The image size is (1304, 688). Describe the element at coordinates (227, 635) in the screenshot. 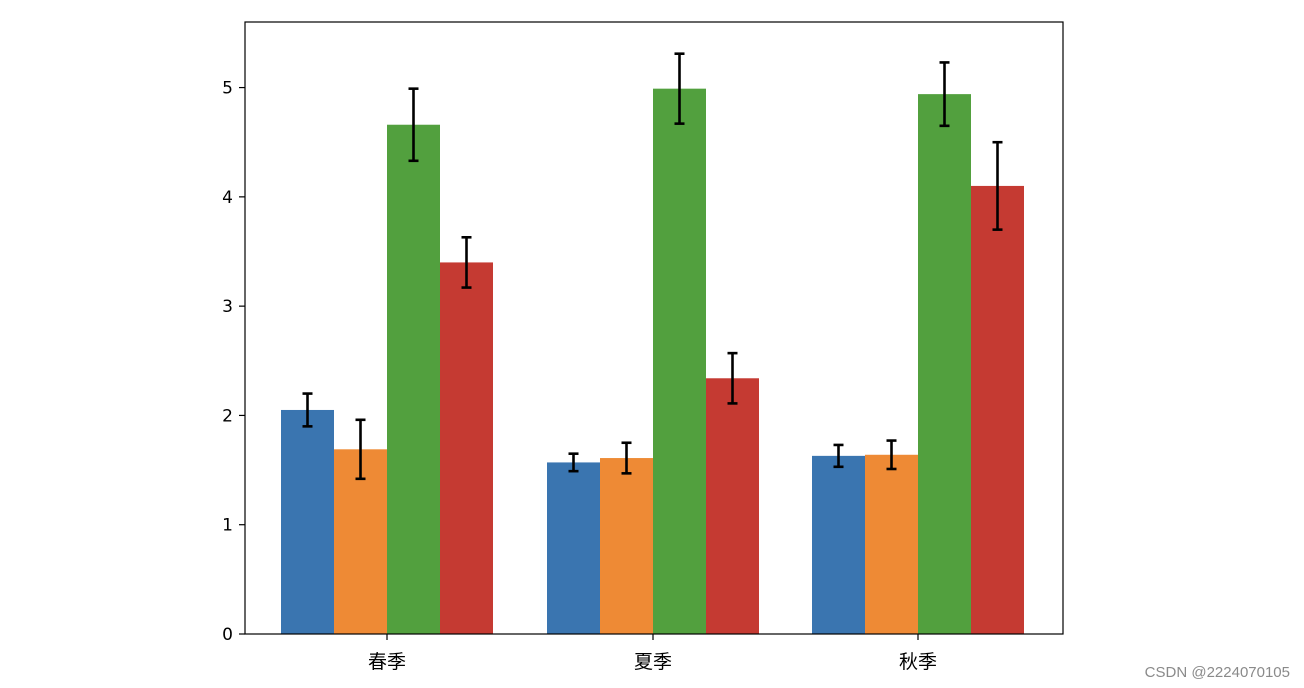

I see `y-tick-label: 0` at that location.